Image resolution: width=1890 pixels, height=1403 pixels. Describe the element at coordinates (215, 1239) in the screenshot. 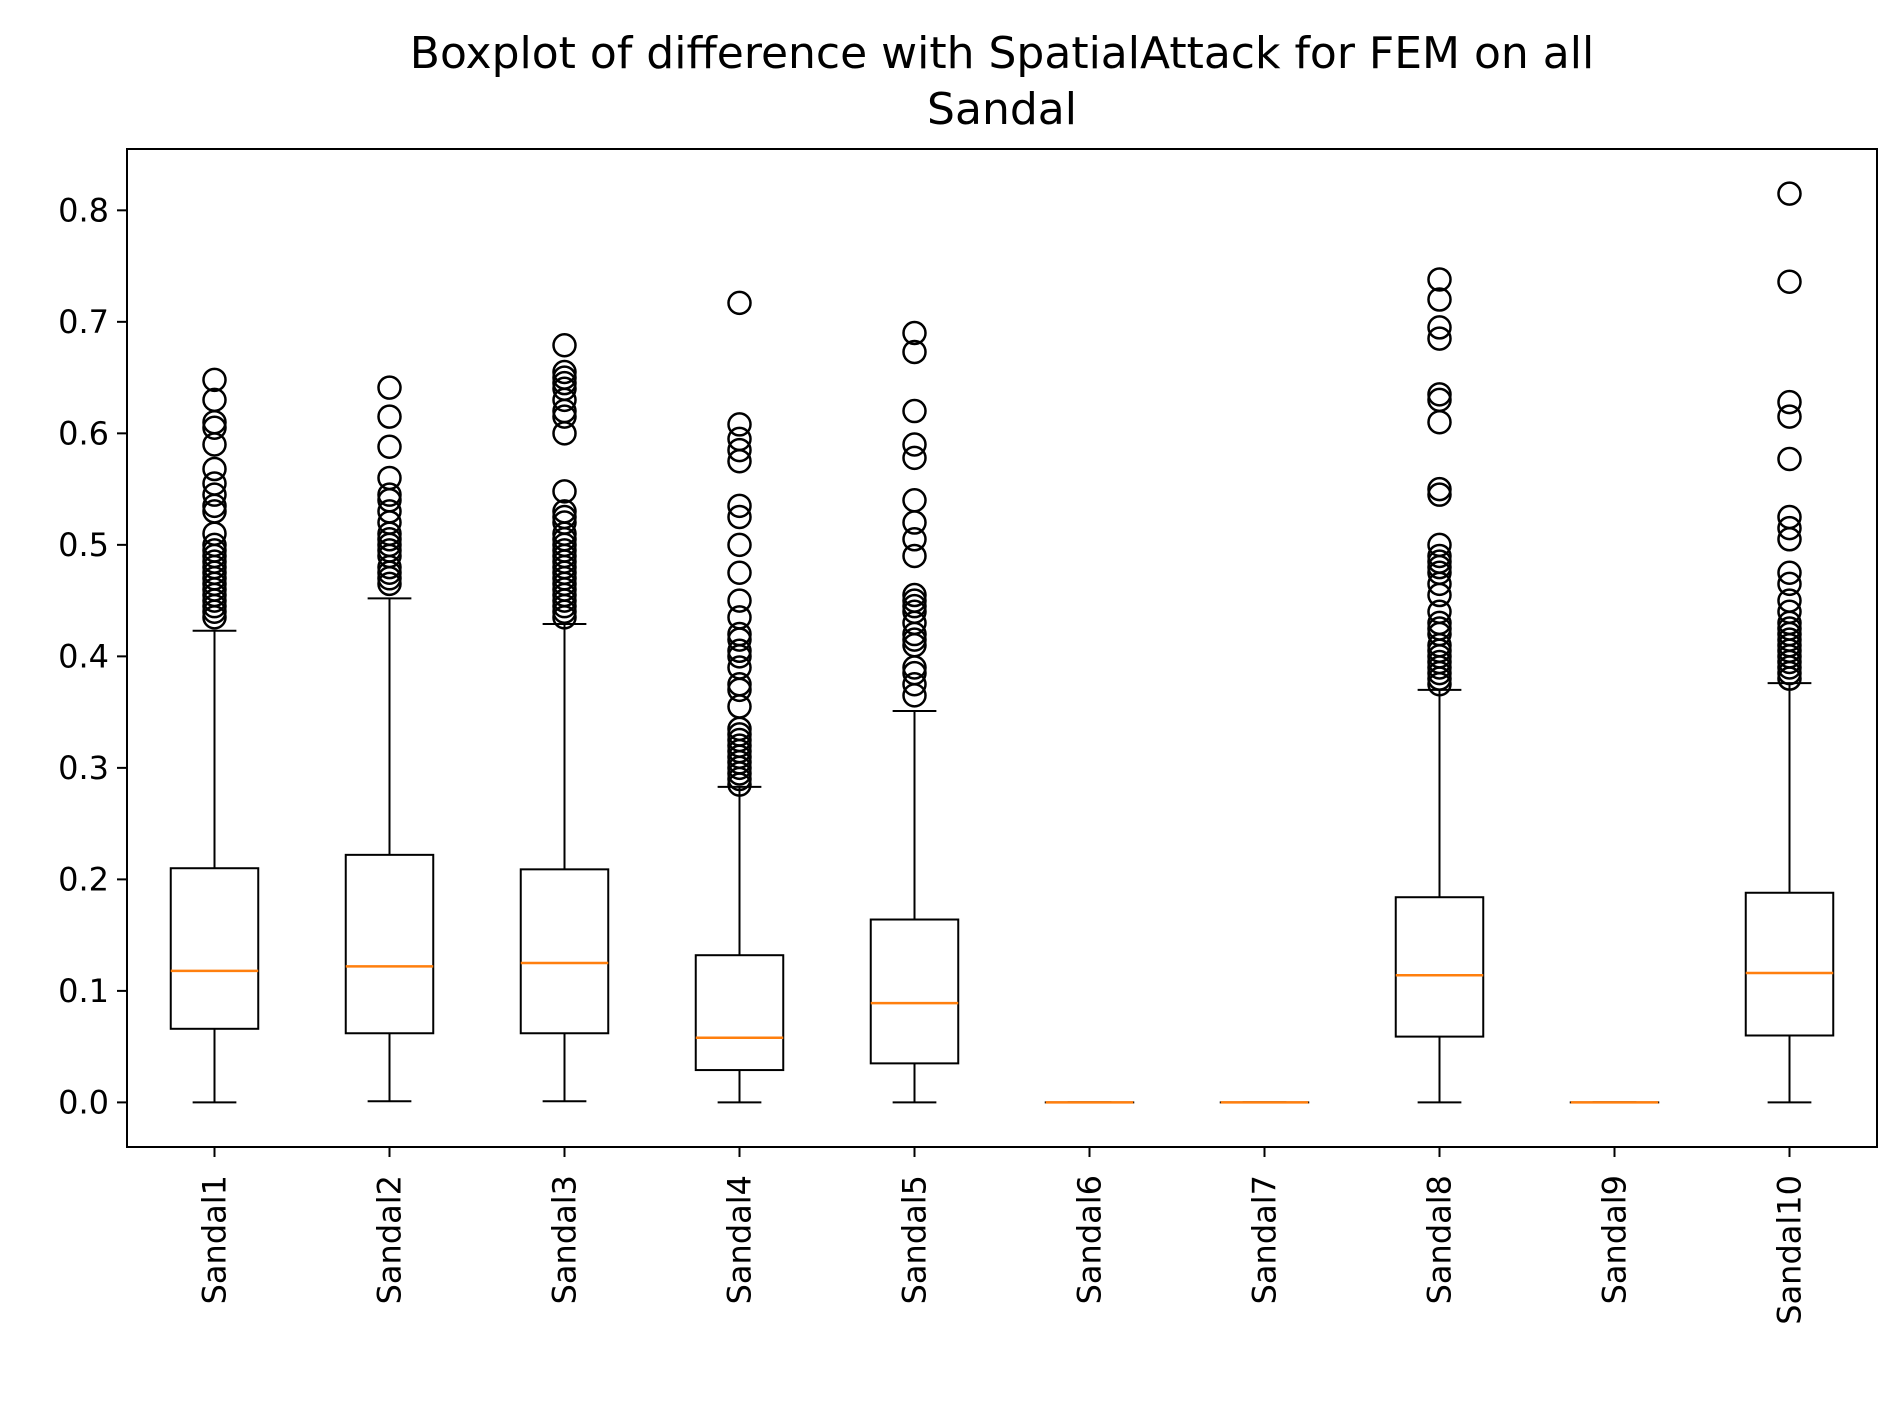

I see `x-tick-label: Sandal1` at that location.